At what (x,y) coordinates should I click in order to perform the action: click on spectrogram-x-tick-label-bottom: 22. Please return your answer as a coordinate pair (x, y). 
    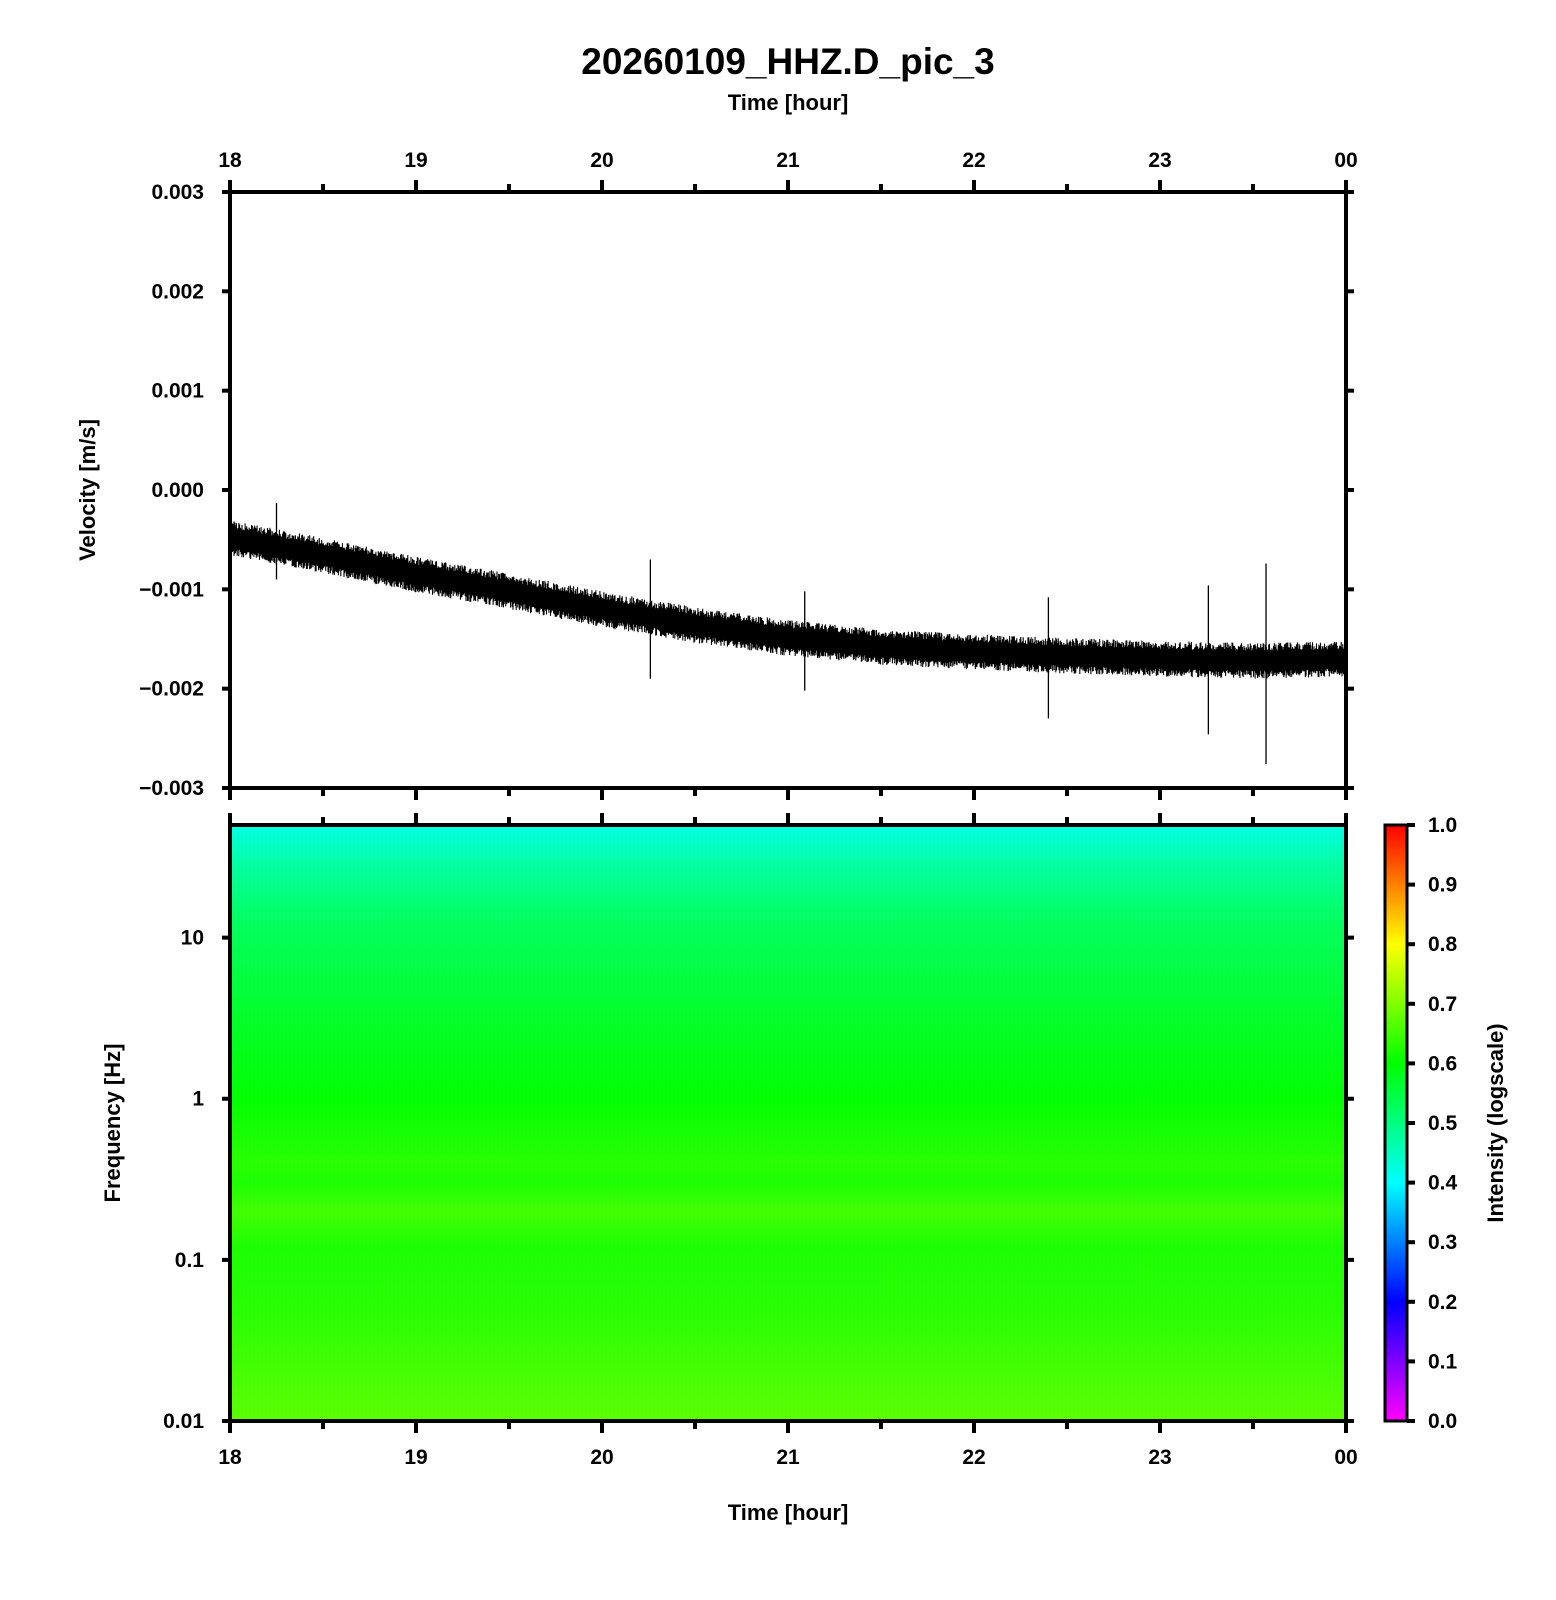
    Looking at the image, I should click on (973, 1457).